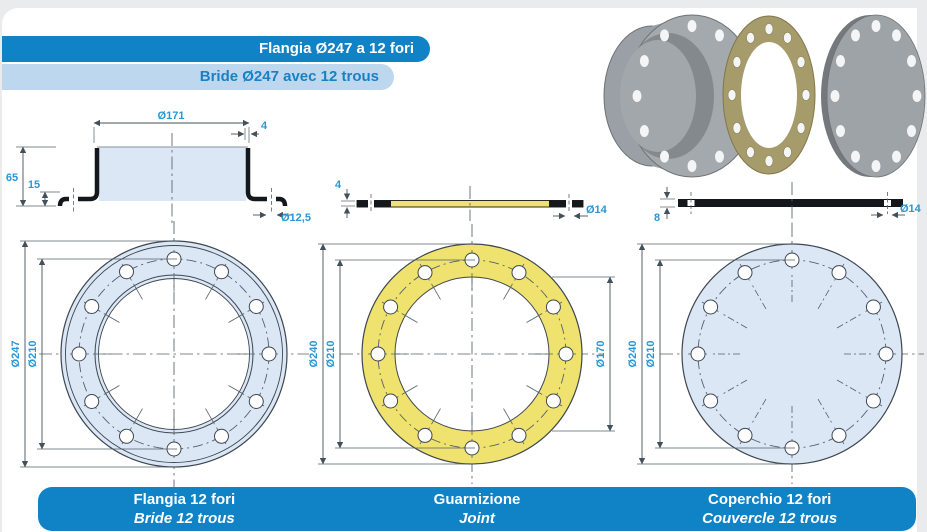 This screenshot has width=927, height=532. Describe the element at coordinates (911, 209) in the screenshot. I see `dim-label-cover-hole: Ø14` at that location.